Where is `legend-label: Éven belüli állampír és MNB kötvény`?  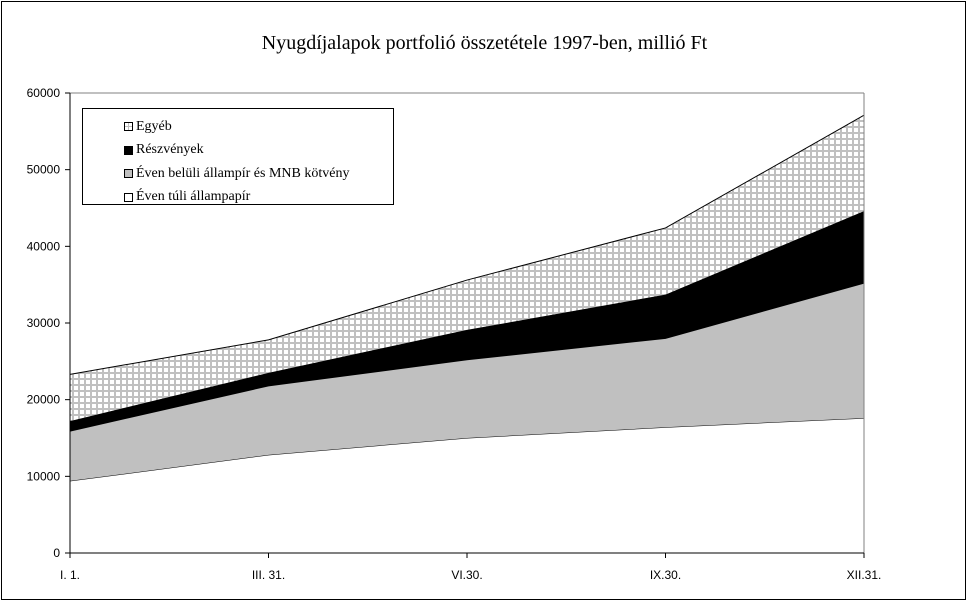 legend-label: Éven belüli állampír és MNB kötvény is located at coordinates (243, 173).